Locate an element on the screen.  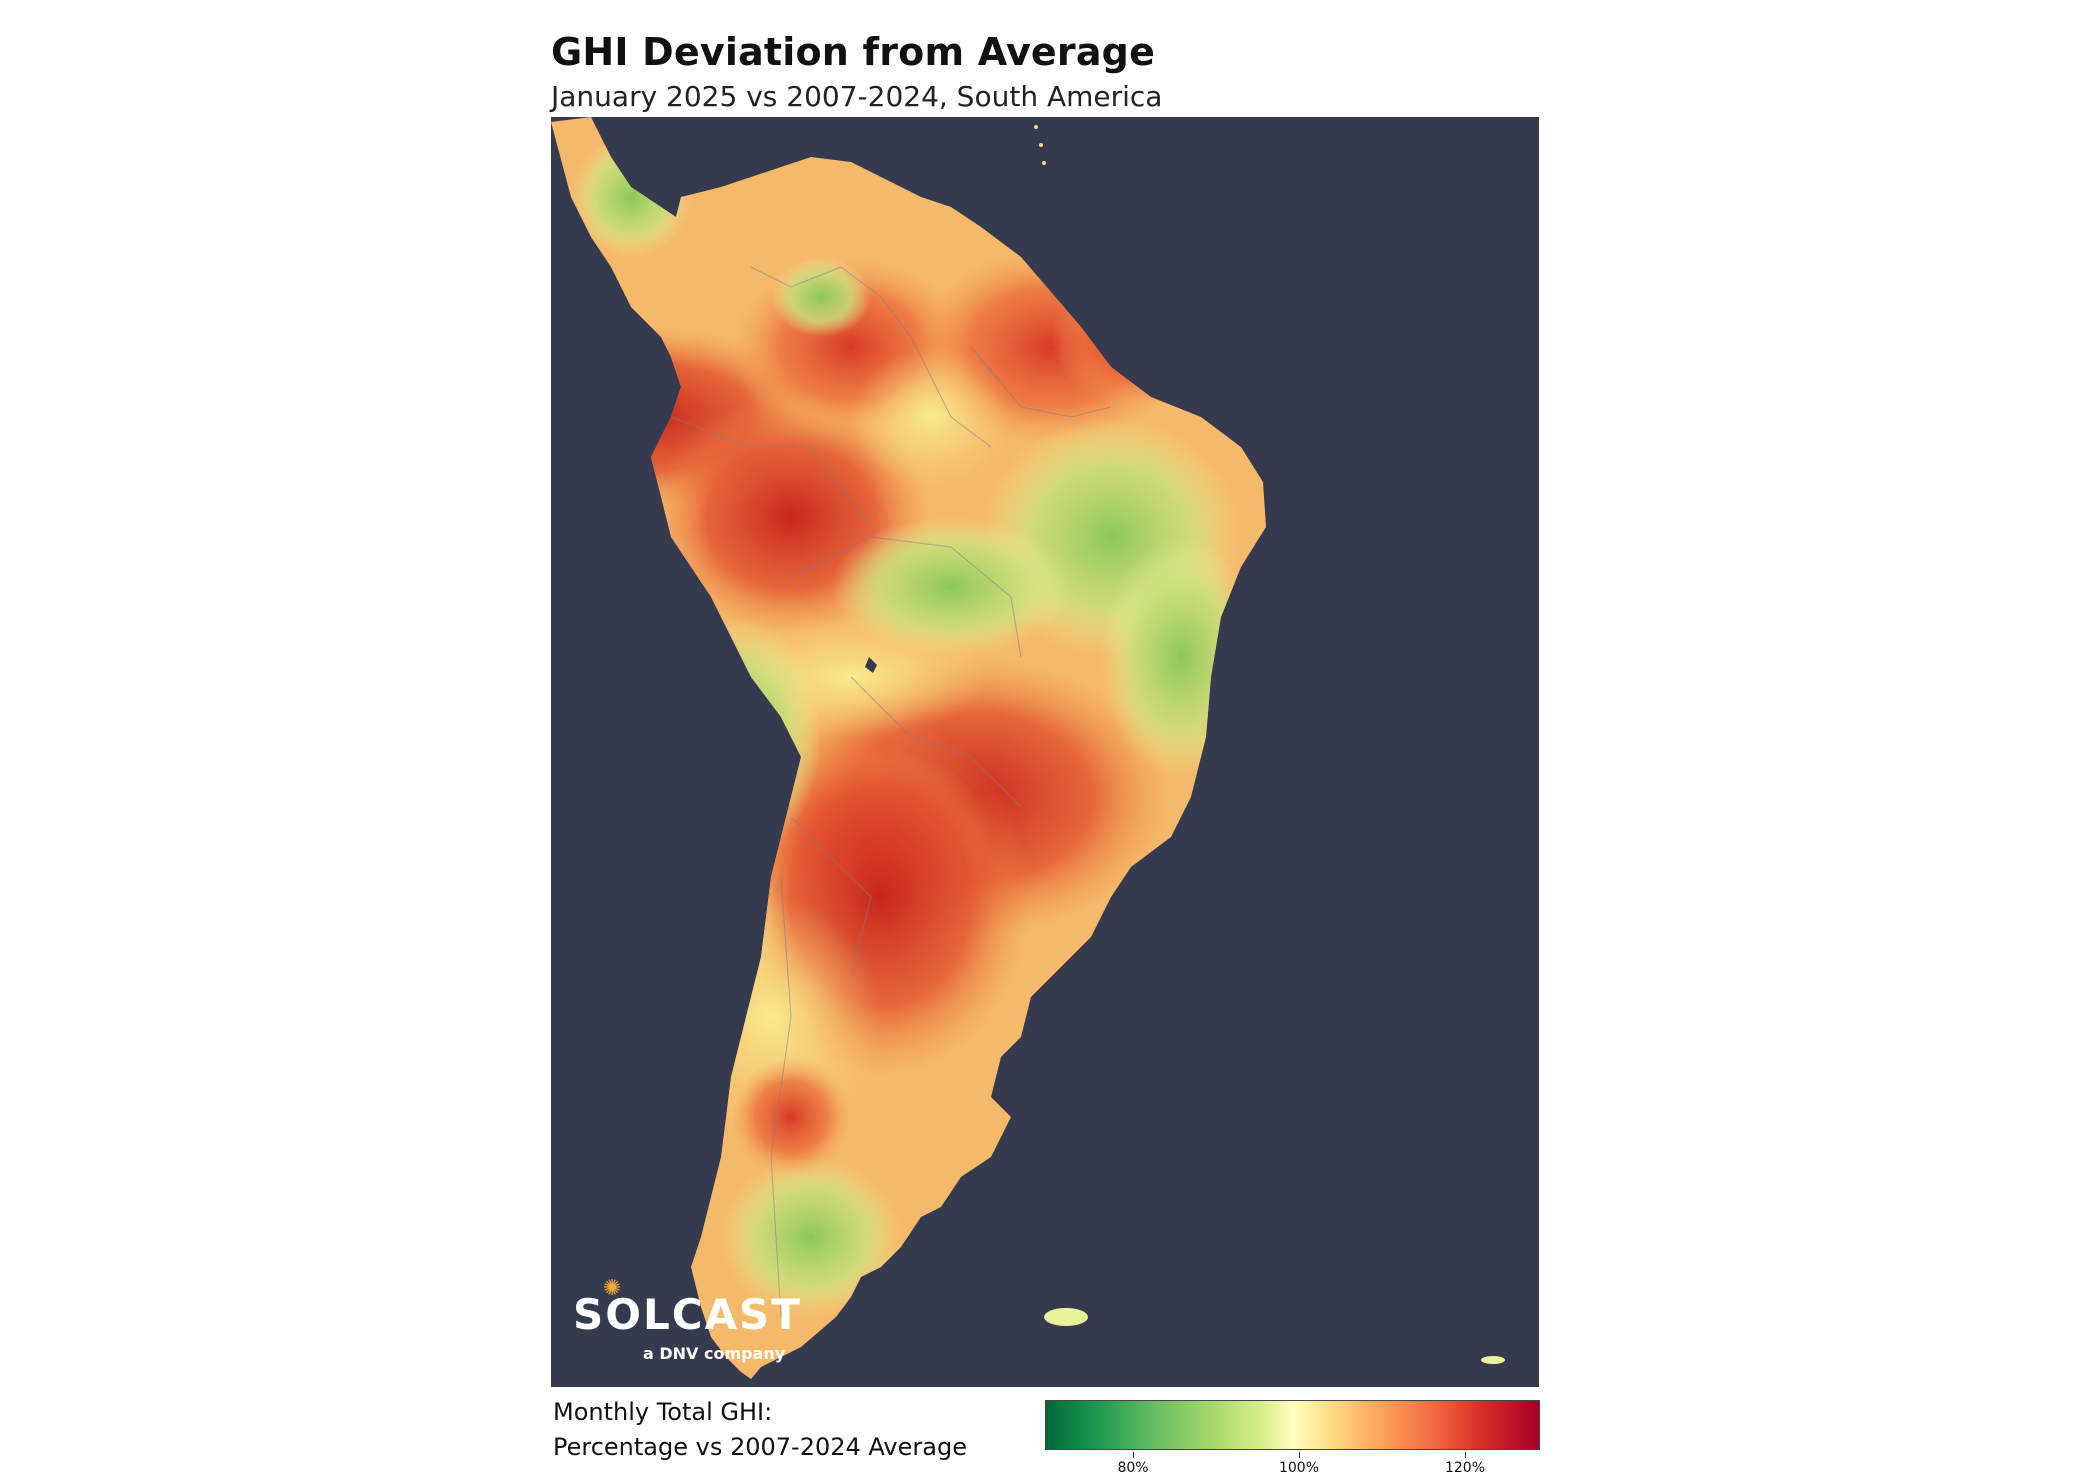
falkland-islands is located at coordinates (1066, 1317).